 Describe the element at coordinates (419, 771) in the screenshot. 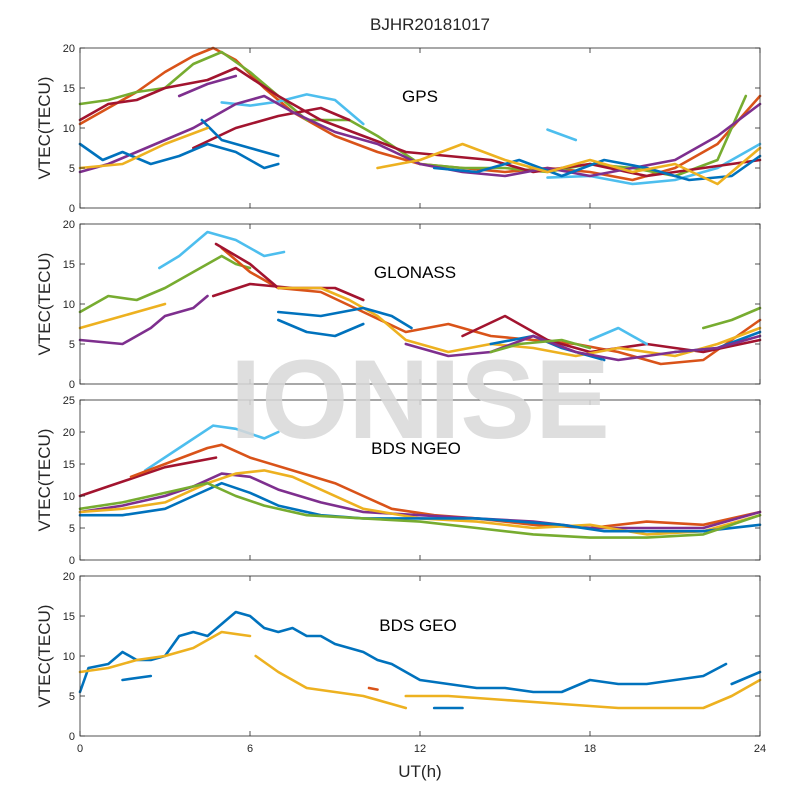

I see `x-axis-label: UT(h)` at that location.